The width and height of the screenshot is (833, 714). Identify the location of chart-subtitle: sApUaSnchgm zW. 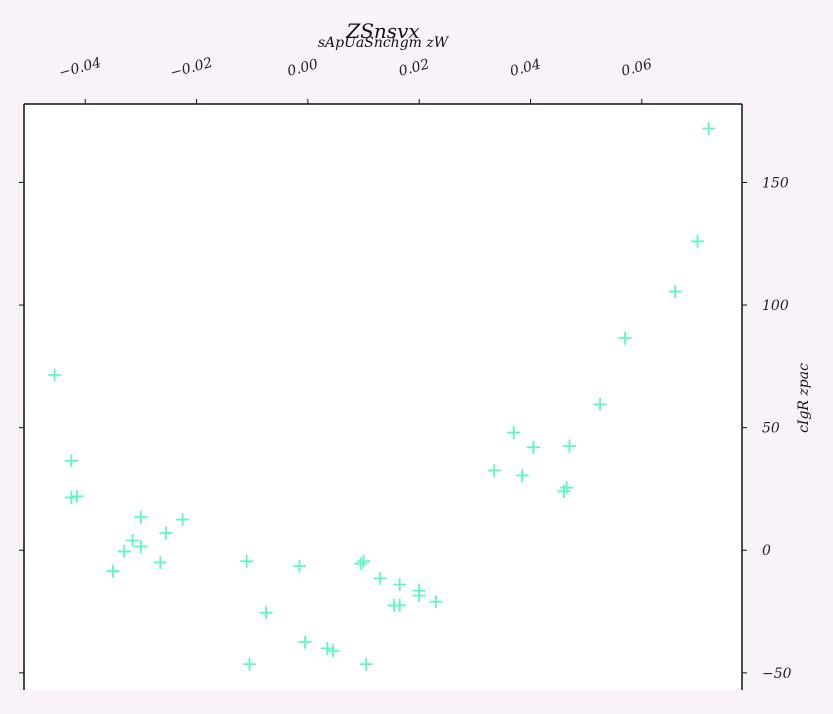
(384, 43).